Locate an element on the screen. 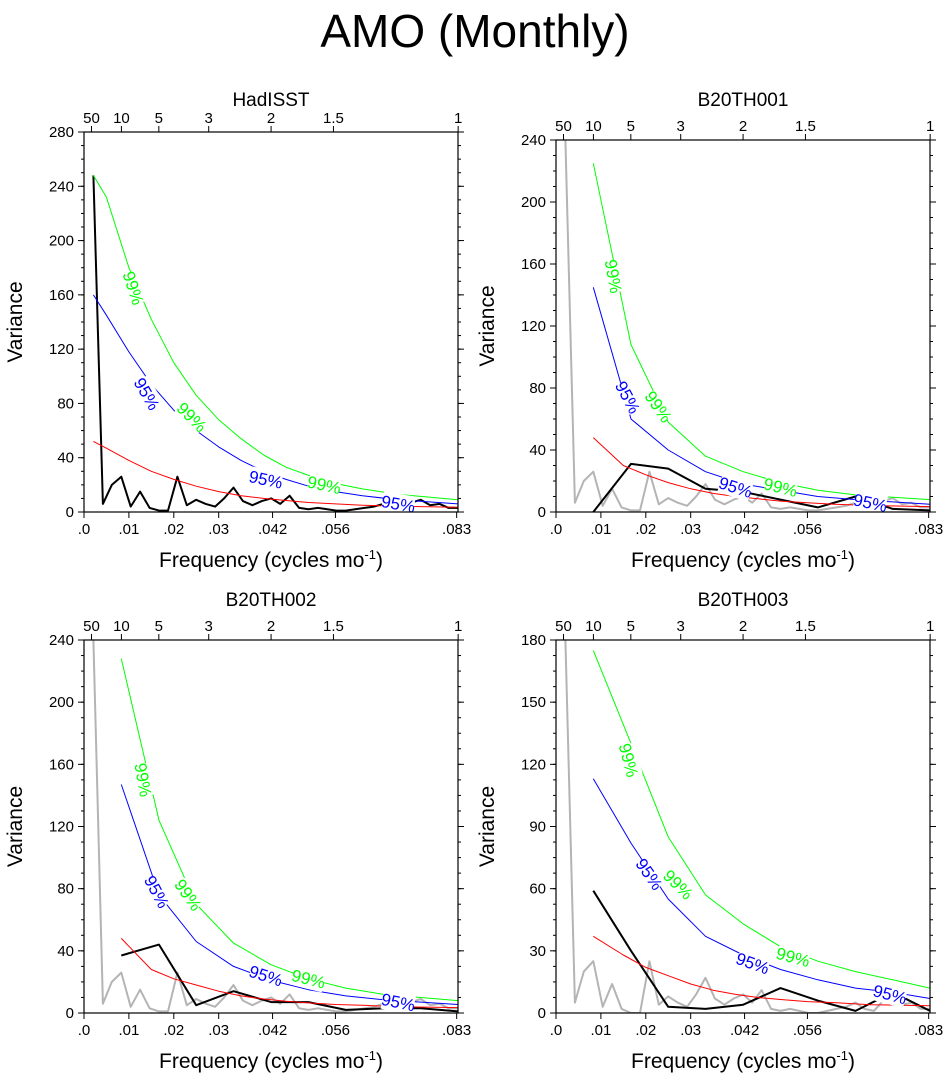 The image size is (950, 1080). series-line-red-noise is located at coordinates (761, 971).